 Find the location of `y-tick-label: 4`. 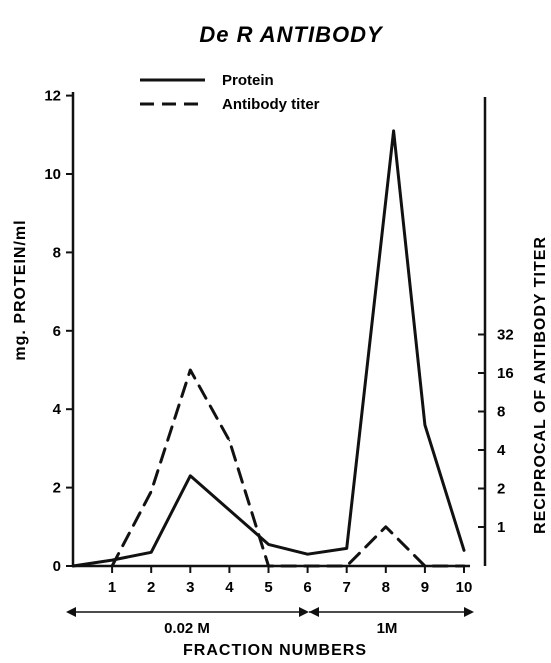

y-tick-label: 4 is located at coordinates (57, 409).